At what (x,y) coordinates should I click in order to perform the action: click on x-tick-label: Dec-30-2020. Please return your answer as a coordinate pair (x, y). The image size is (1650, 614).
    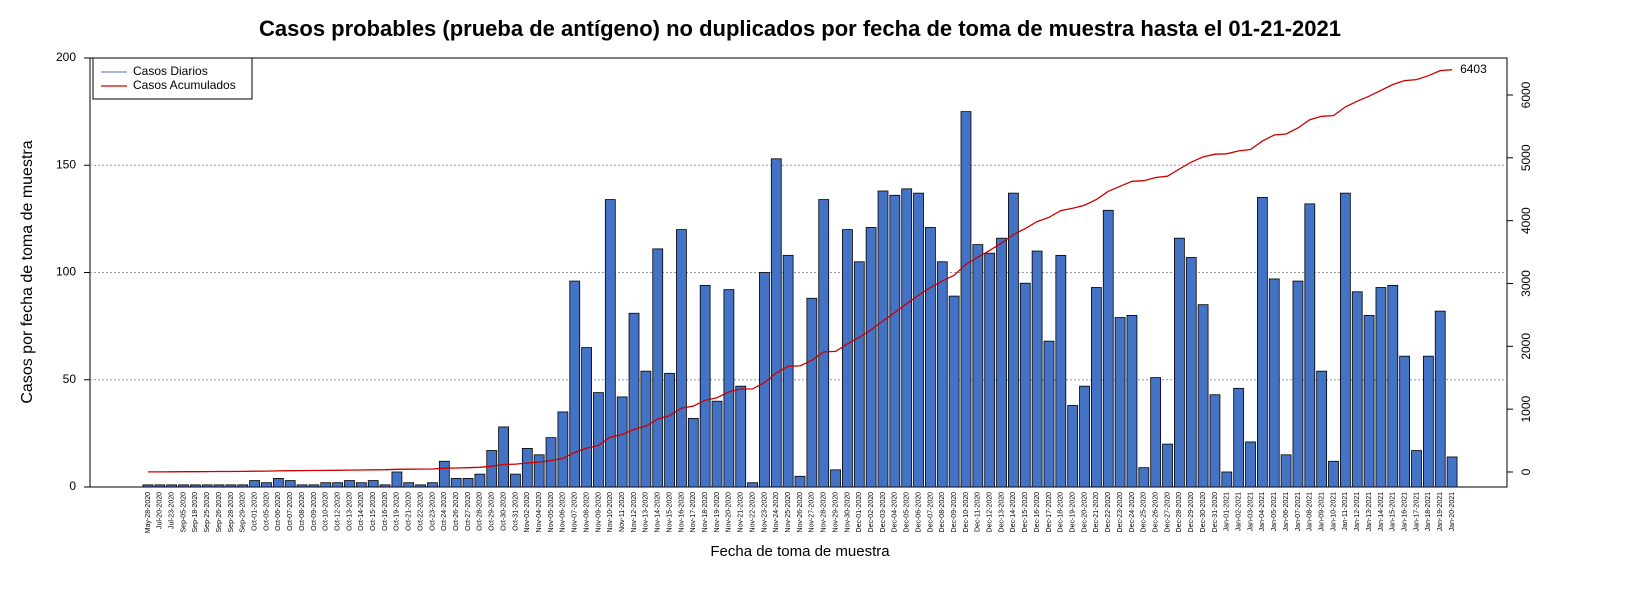
    Looking at the image, I should click on (1203, 512).